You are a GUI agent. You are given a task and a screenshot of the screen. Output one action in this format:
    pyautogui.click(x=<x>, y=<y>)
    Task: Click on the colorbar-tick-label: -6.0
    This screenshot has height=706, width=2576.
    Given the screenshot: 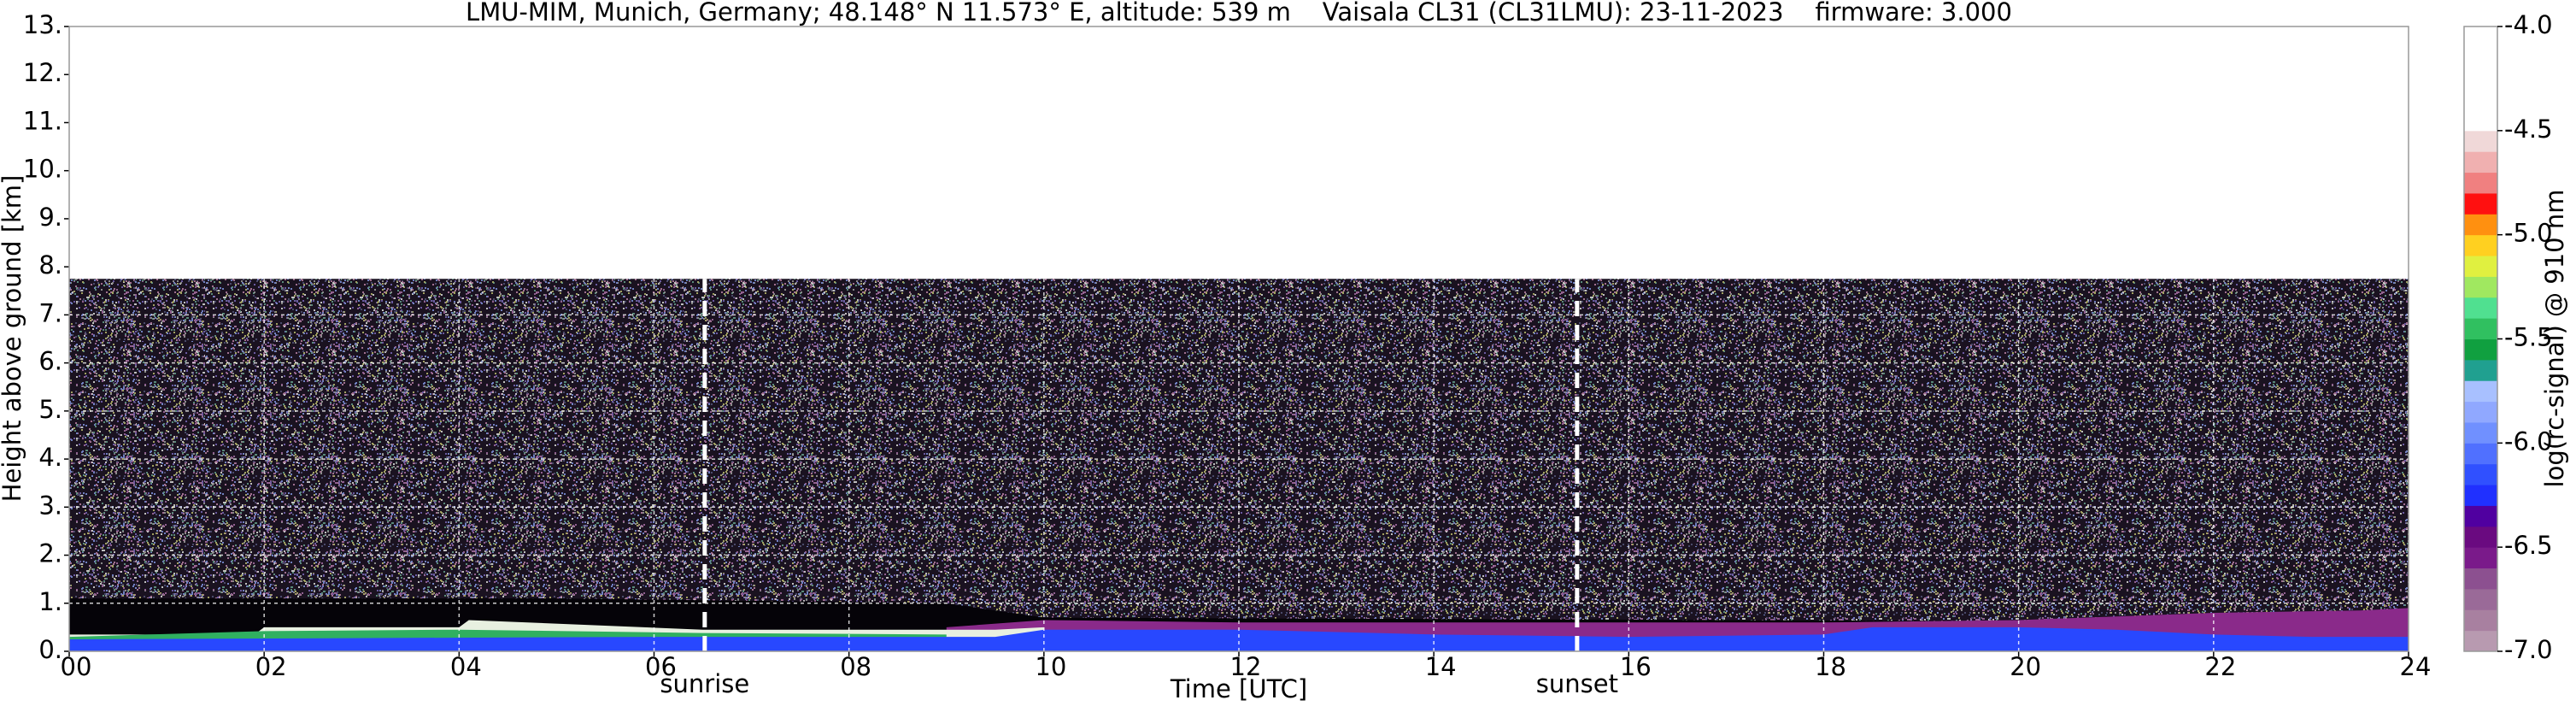 What is the action you would take?
    pyautogui.click(x=2528, y=441)
    